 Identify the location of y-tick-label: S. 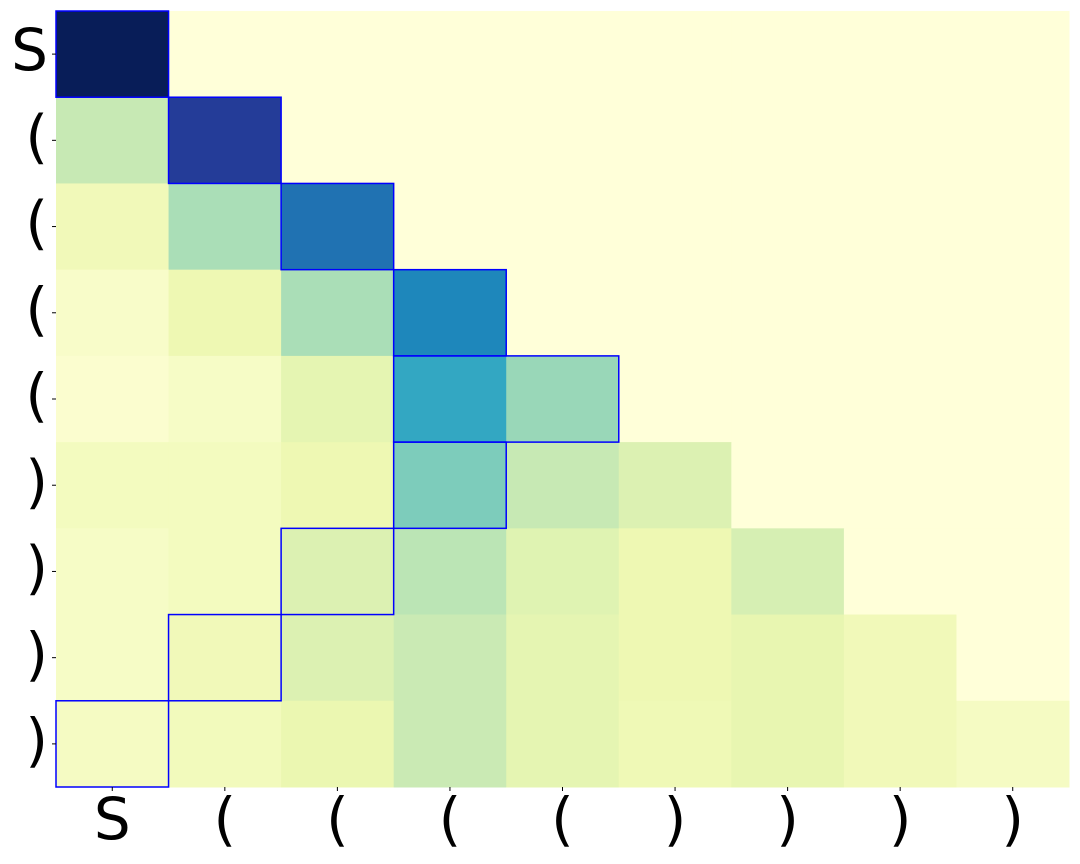
(29, 50).